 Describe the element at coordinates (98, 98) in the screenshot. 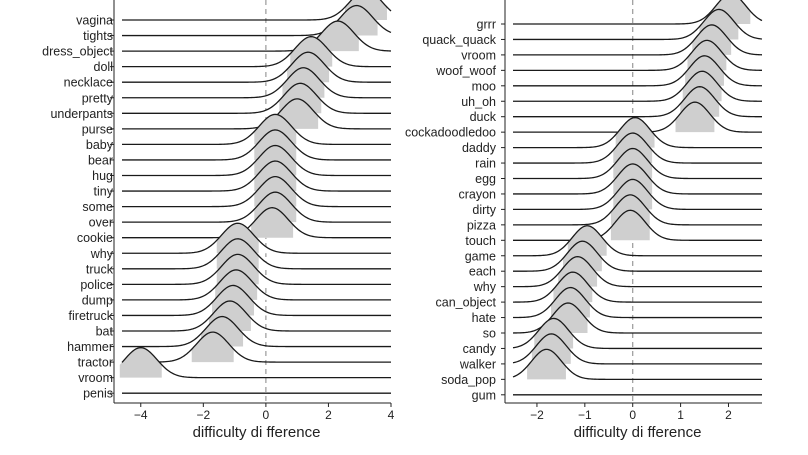

I see `row-label: pretty` at that location.